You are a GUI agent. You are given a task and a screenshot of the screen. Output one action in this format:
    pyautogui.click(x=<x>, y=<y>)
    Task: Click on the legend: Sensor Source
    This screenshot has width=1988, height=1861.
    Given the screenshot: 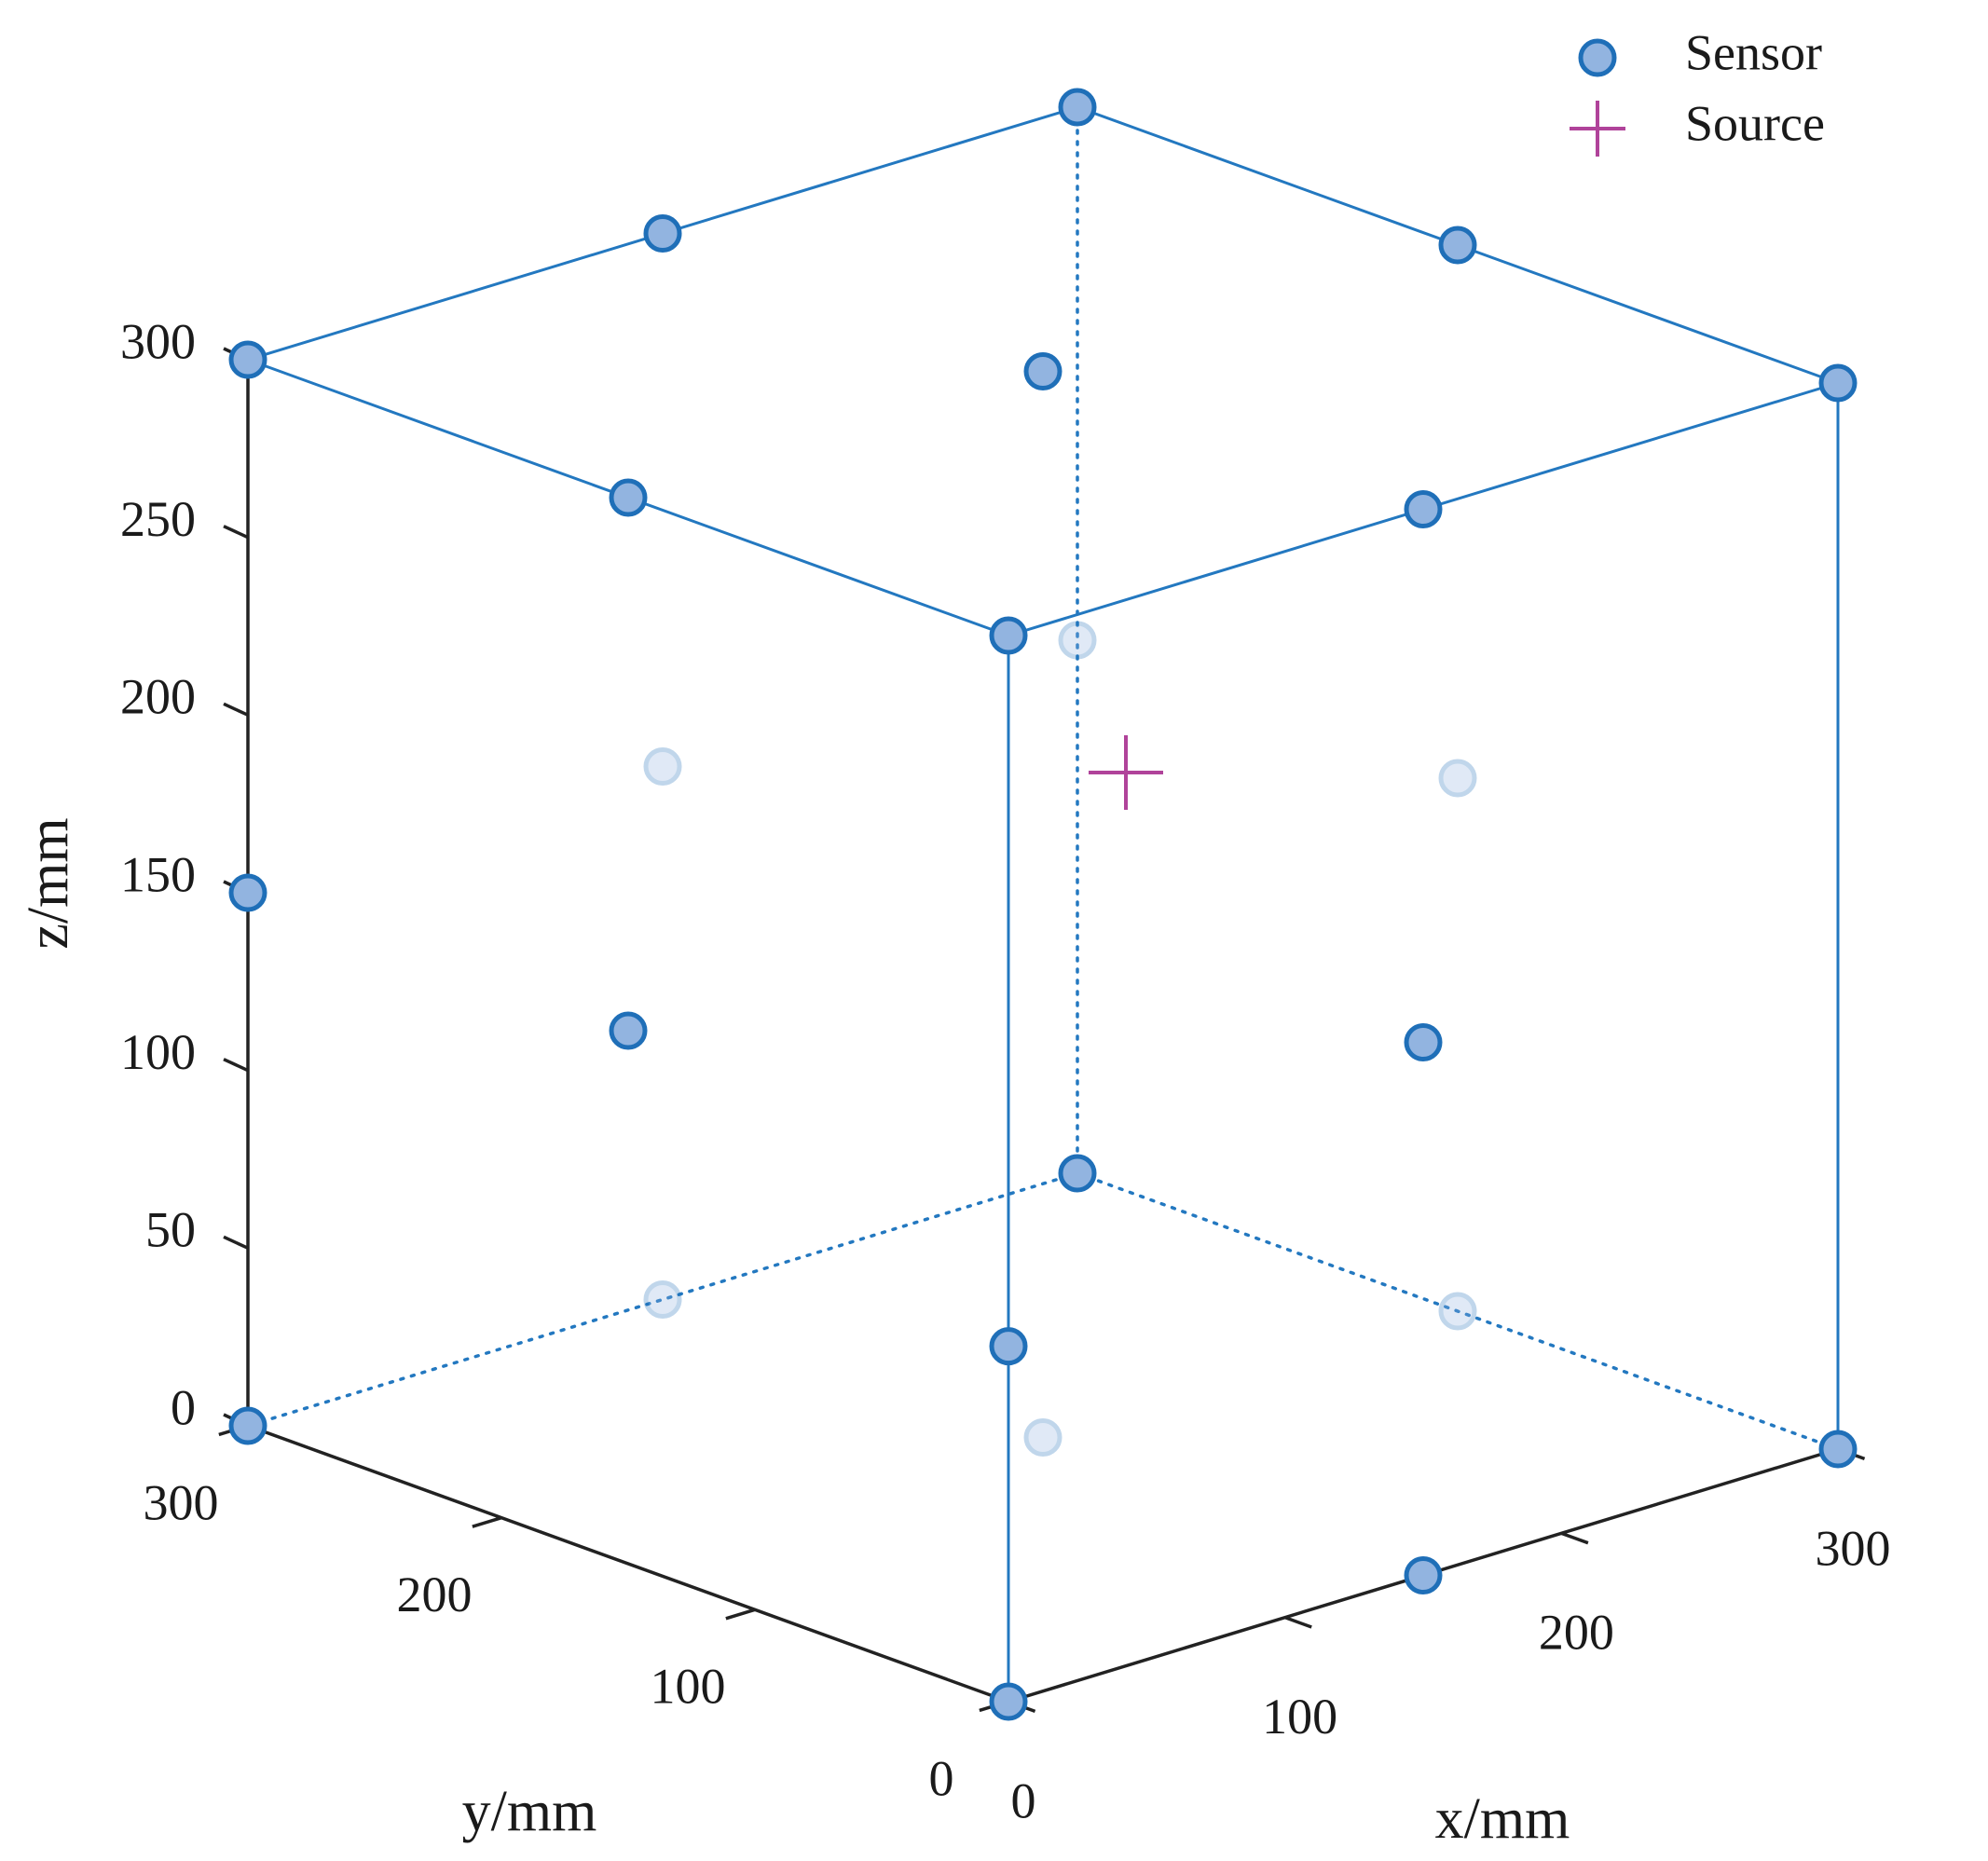 What is the action you would take?
    pyautogui.click(x=1697, y=90)
    